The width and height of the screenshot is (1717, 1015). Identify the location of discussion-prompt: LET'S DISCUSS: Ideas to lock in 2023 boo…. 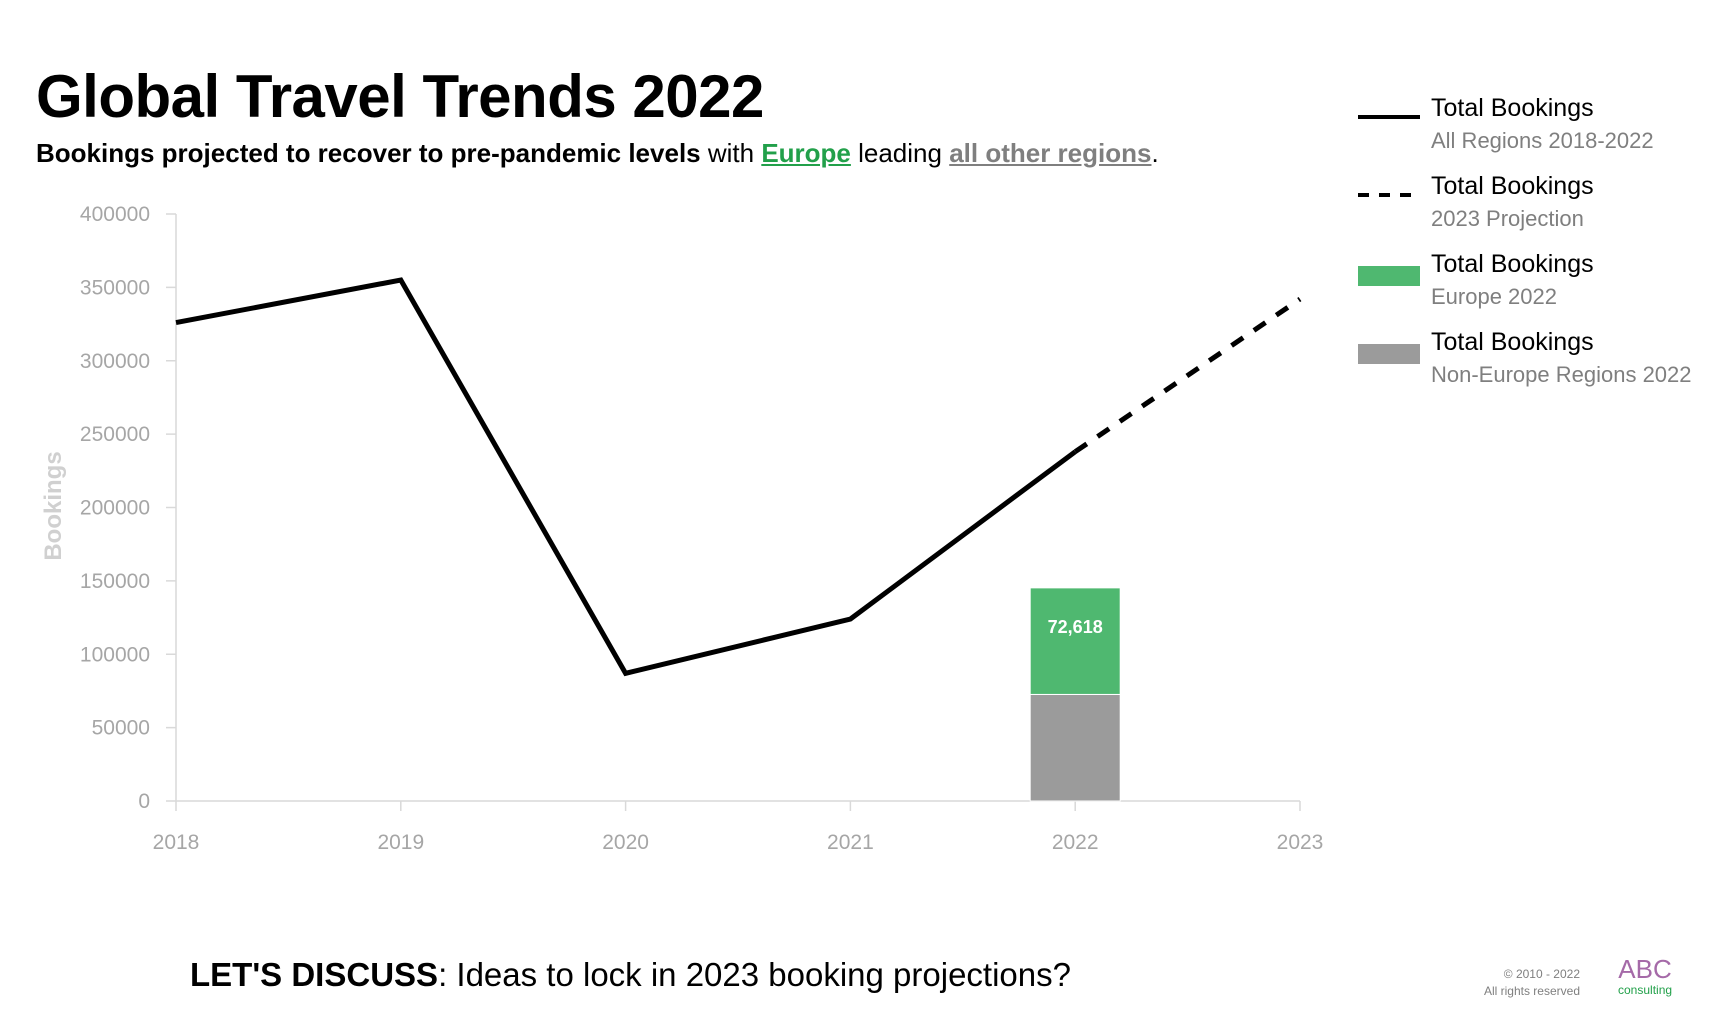
(630, 975).